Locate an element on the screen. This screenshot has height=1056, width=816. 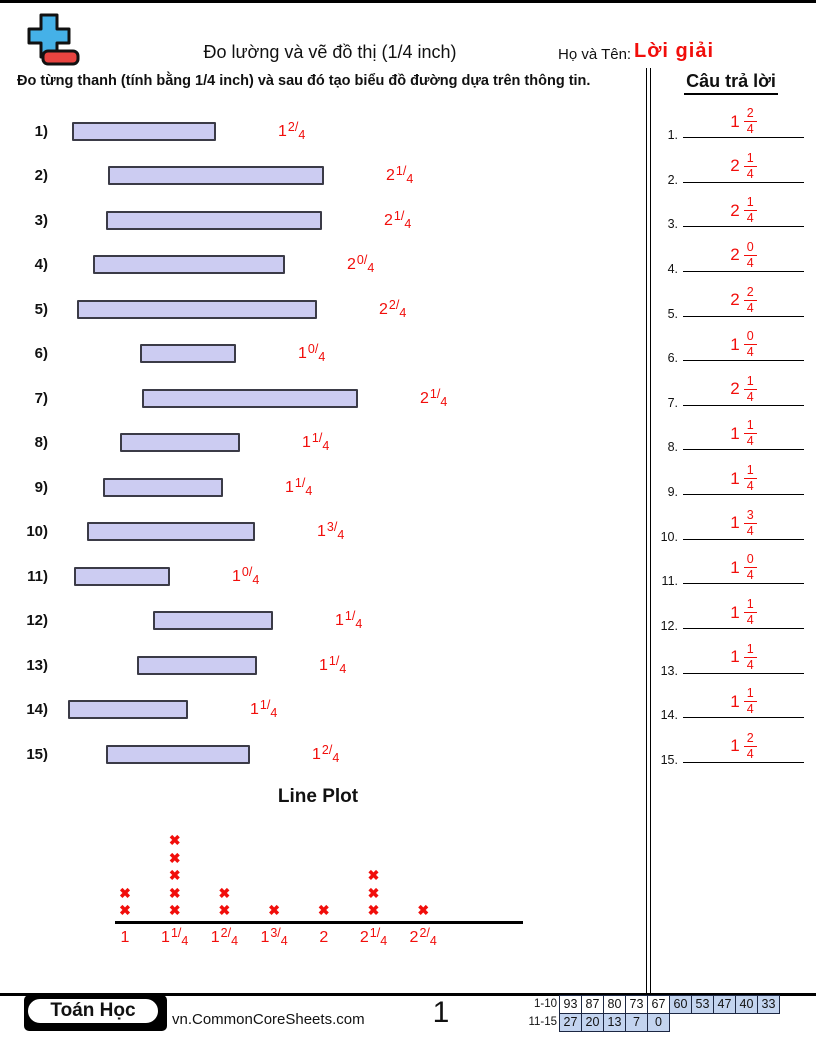
score-cell: 67 is located at coordinates (658, 1004).